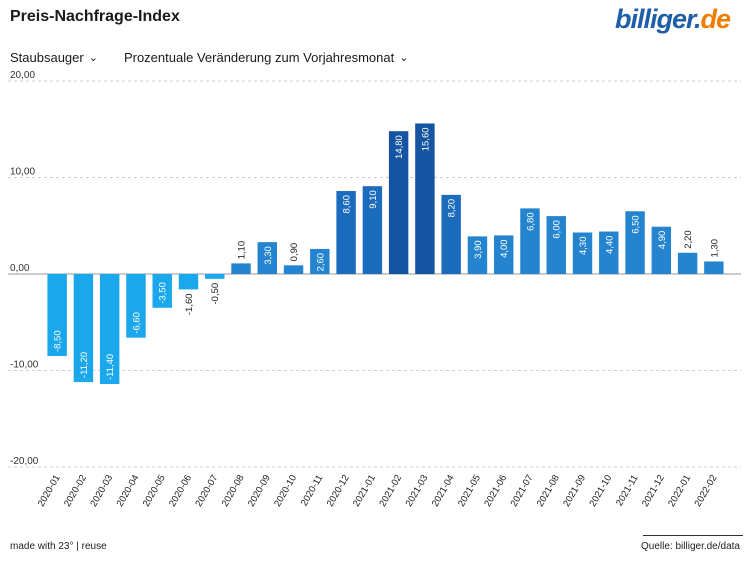 This screenshot has width=748, height=561. I want to click on footer-divider, so click(693, 535).